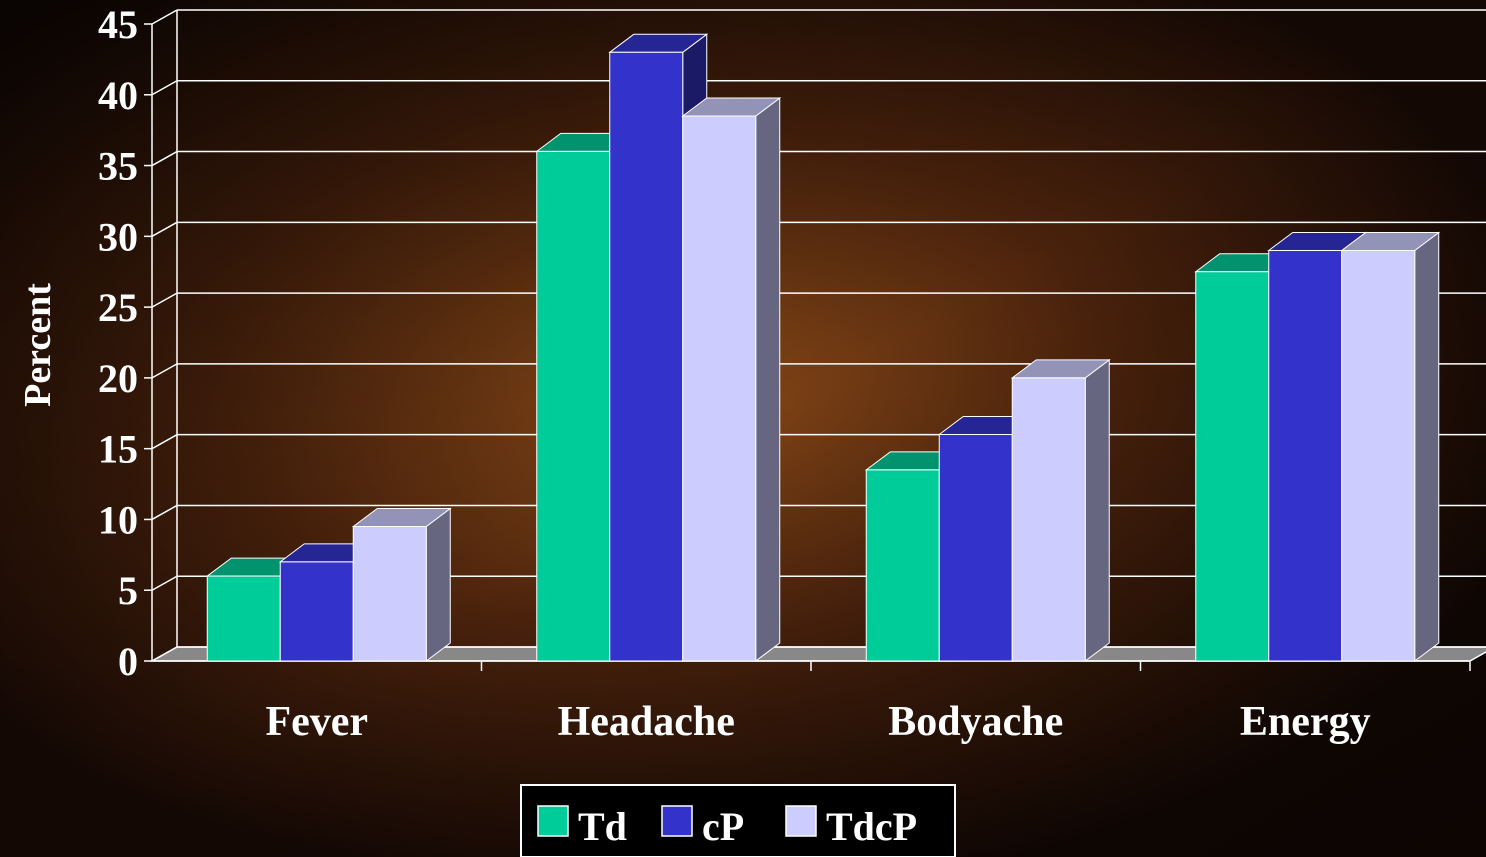 Image resolution: width=1486 pixels, height=857 pixels. I want to click on legend, so click(738, 820).